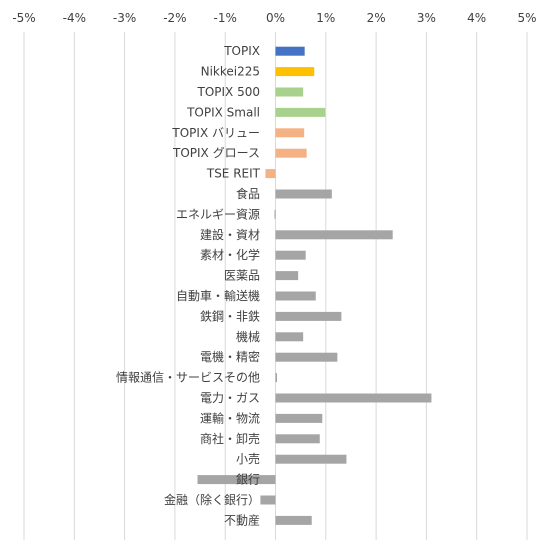 This screenshot has height=553, width=549. Describe the element at coordinates (229, 92) in the screenshot. I see `category-label: TOPIX 500` at that location.